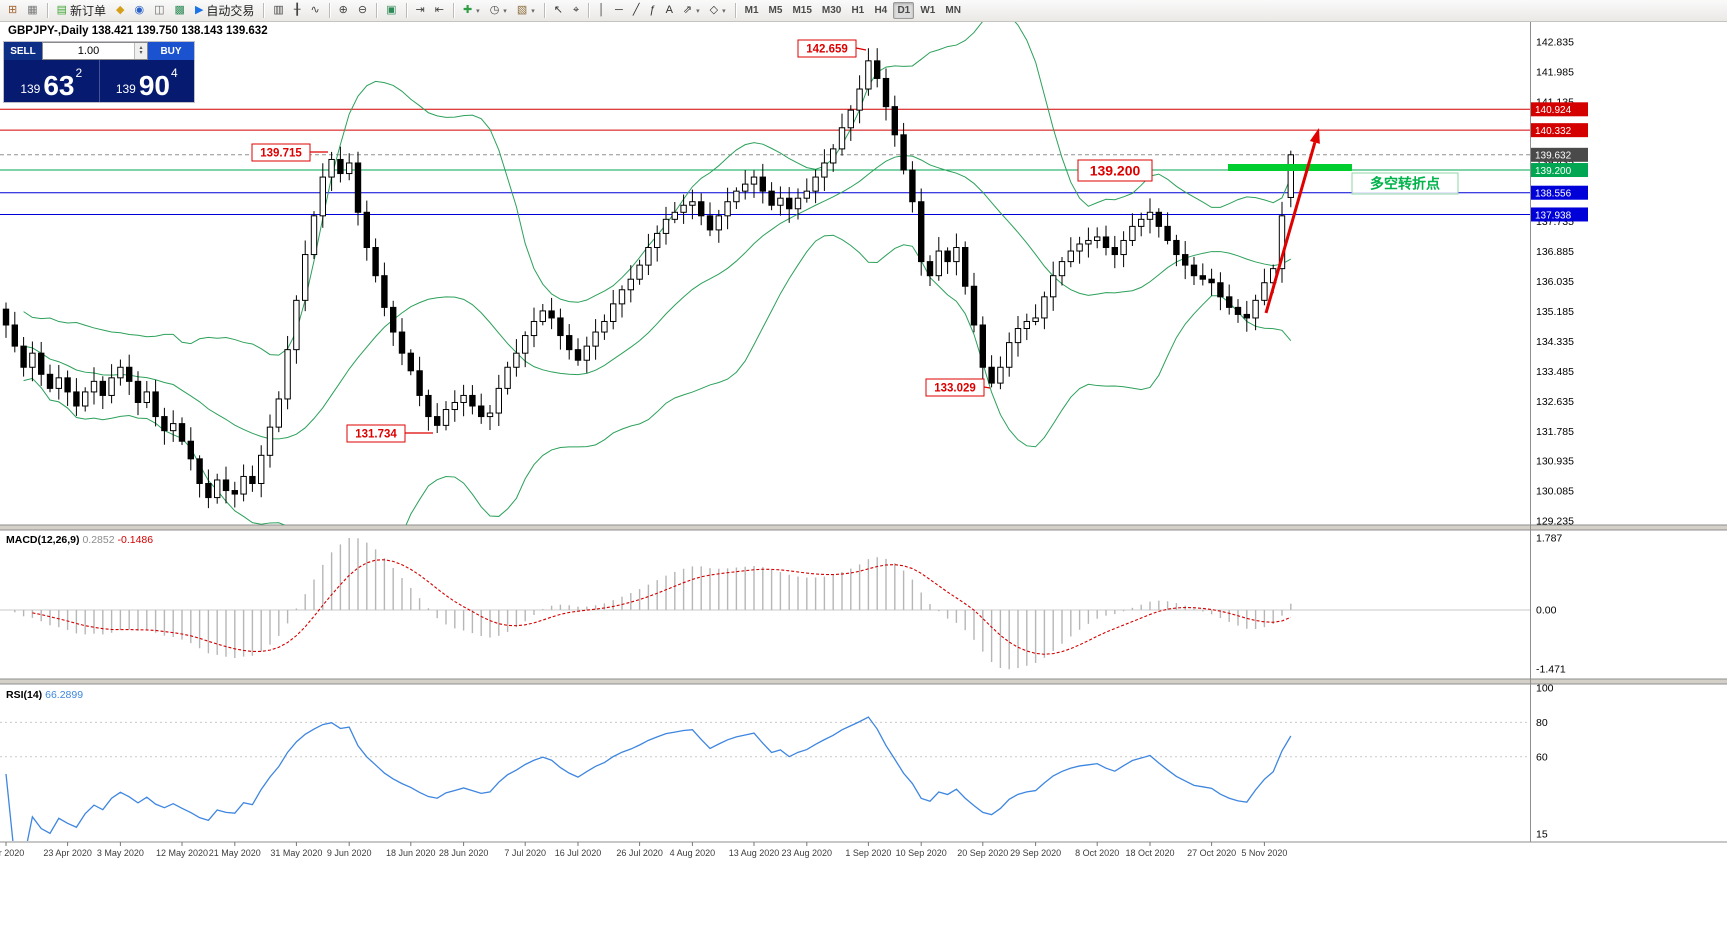 The height and width of the screenshot is (946, 1727). Describe the element at coordinates (1314, 136) in the screenshot. I see `trend-arrow-head` at that location.